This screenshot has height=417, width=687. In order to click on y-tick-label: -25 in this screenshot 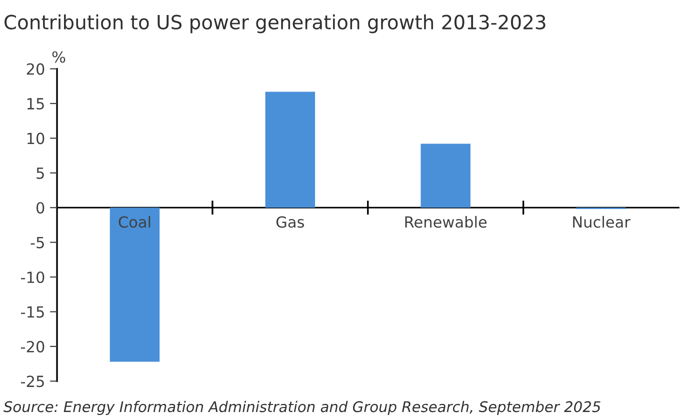, I will do `click(32, 382)`.